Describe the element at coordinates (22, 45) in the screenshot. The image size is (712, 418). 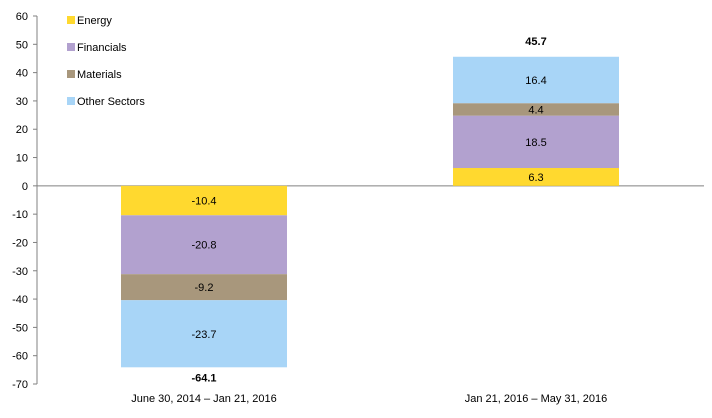
I see `y-tick-label: 50` at that location.